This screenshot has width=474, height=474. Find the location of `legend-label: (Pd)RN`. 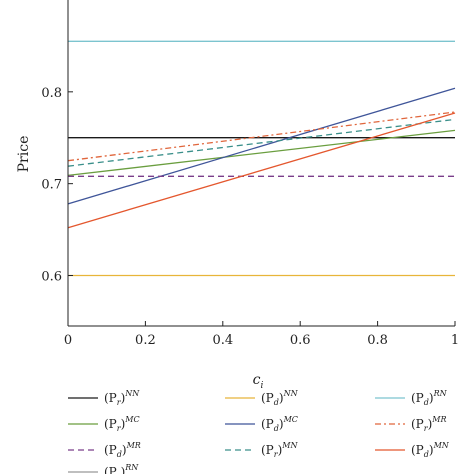

legend-label: (Pd)RN is located at coordinates (429, 398).